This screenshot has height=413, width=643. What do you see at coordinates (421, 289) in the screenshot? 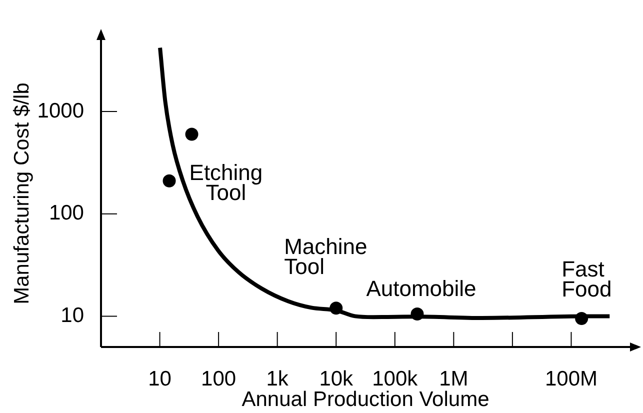
I see `annotation: Automobile` at bounding box center [421, 289].